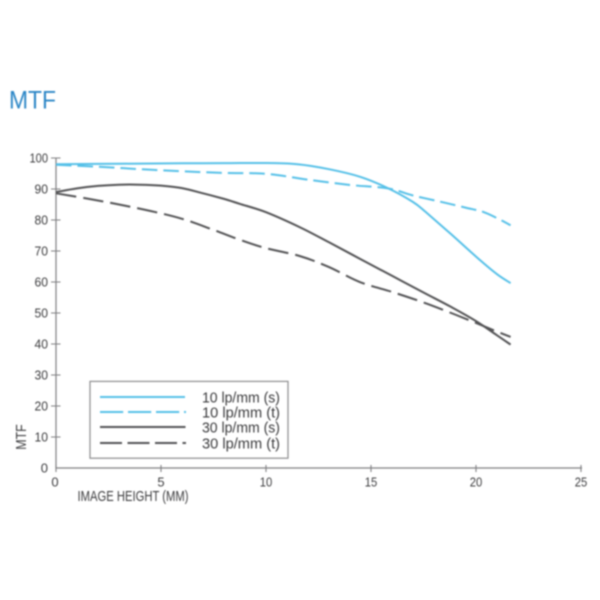 The image size is (600, 600). I want to click on svg-text: 15, so click(371, 481).